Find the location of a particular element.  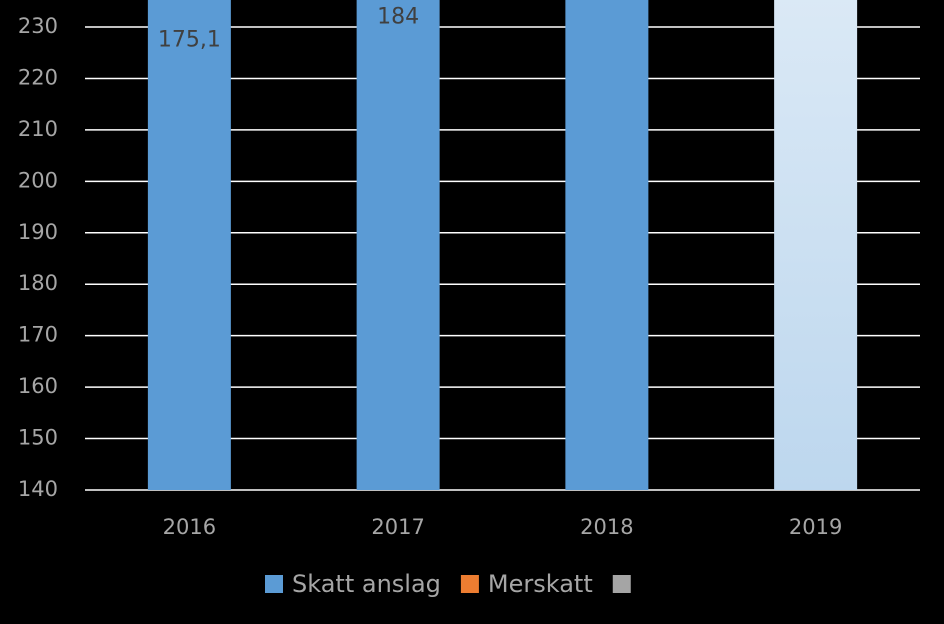

legend-label: Skatt anslag is located at coordinates (366, 584).